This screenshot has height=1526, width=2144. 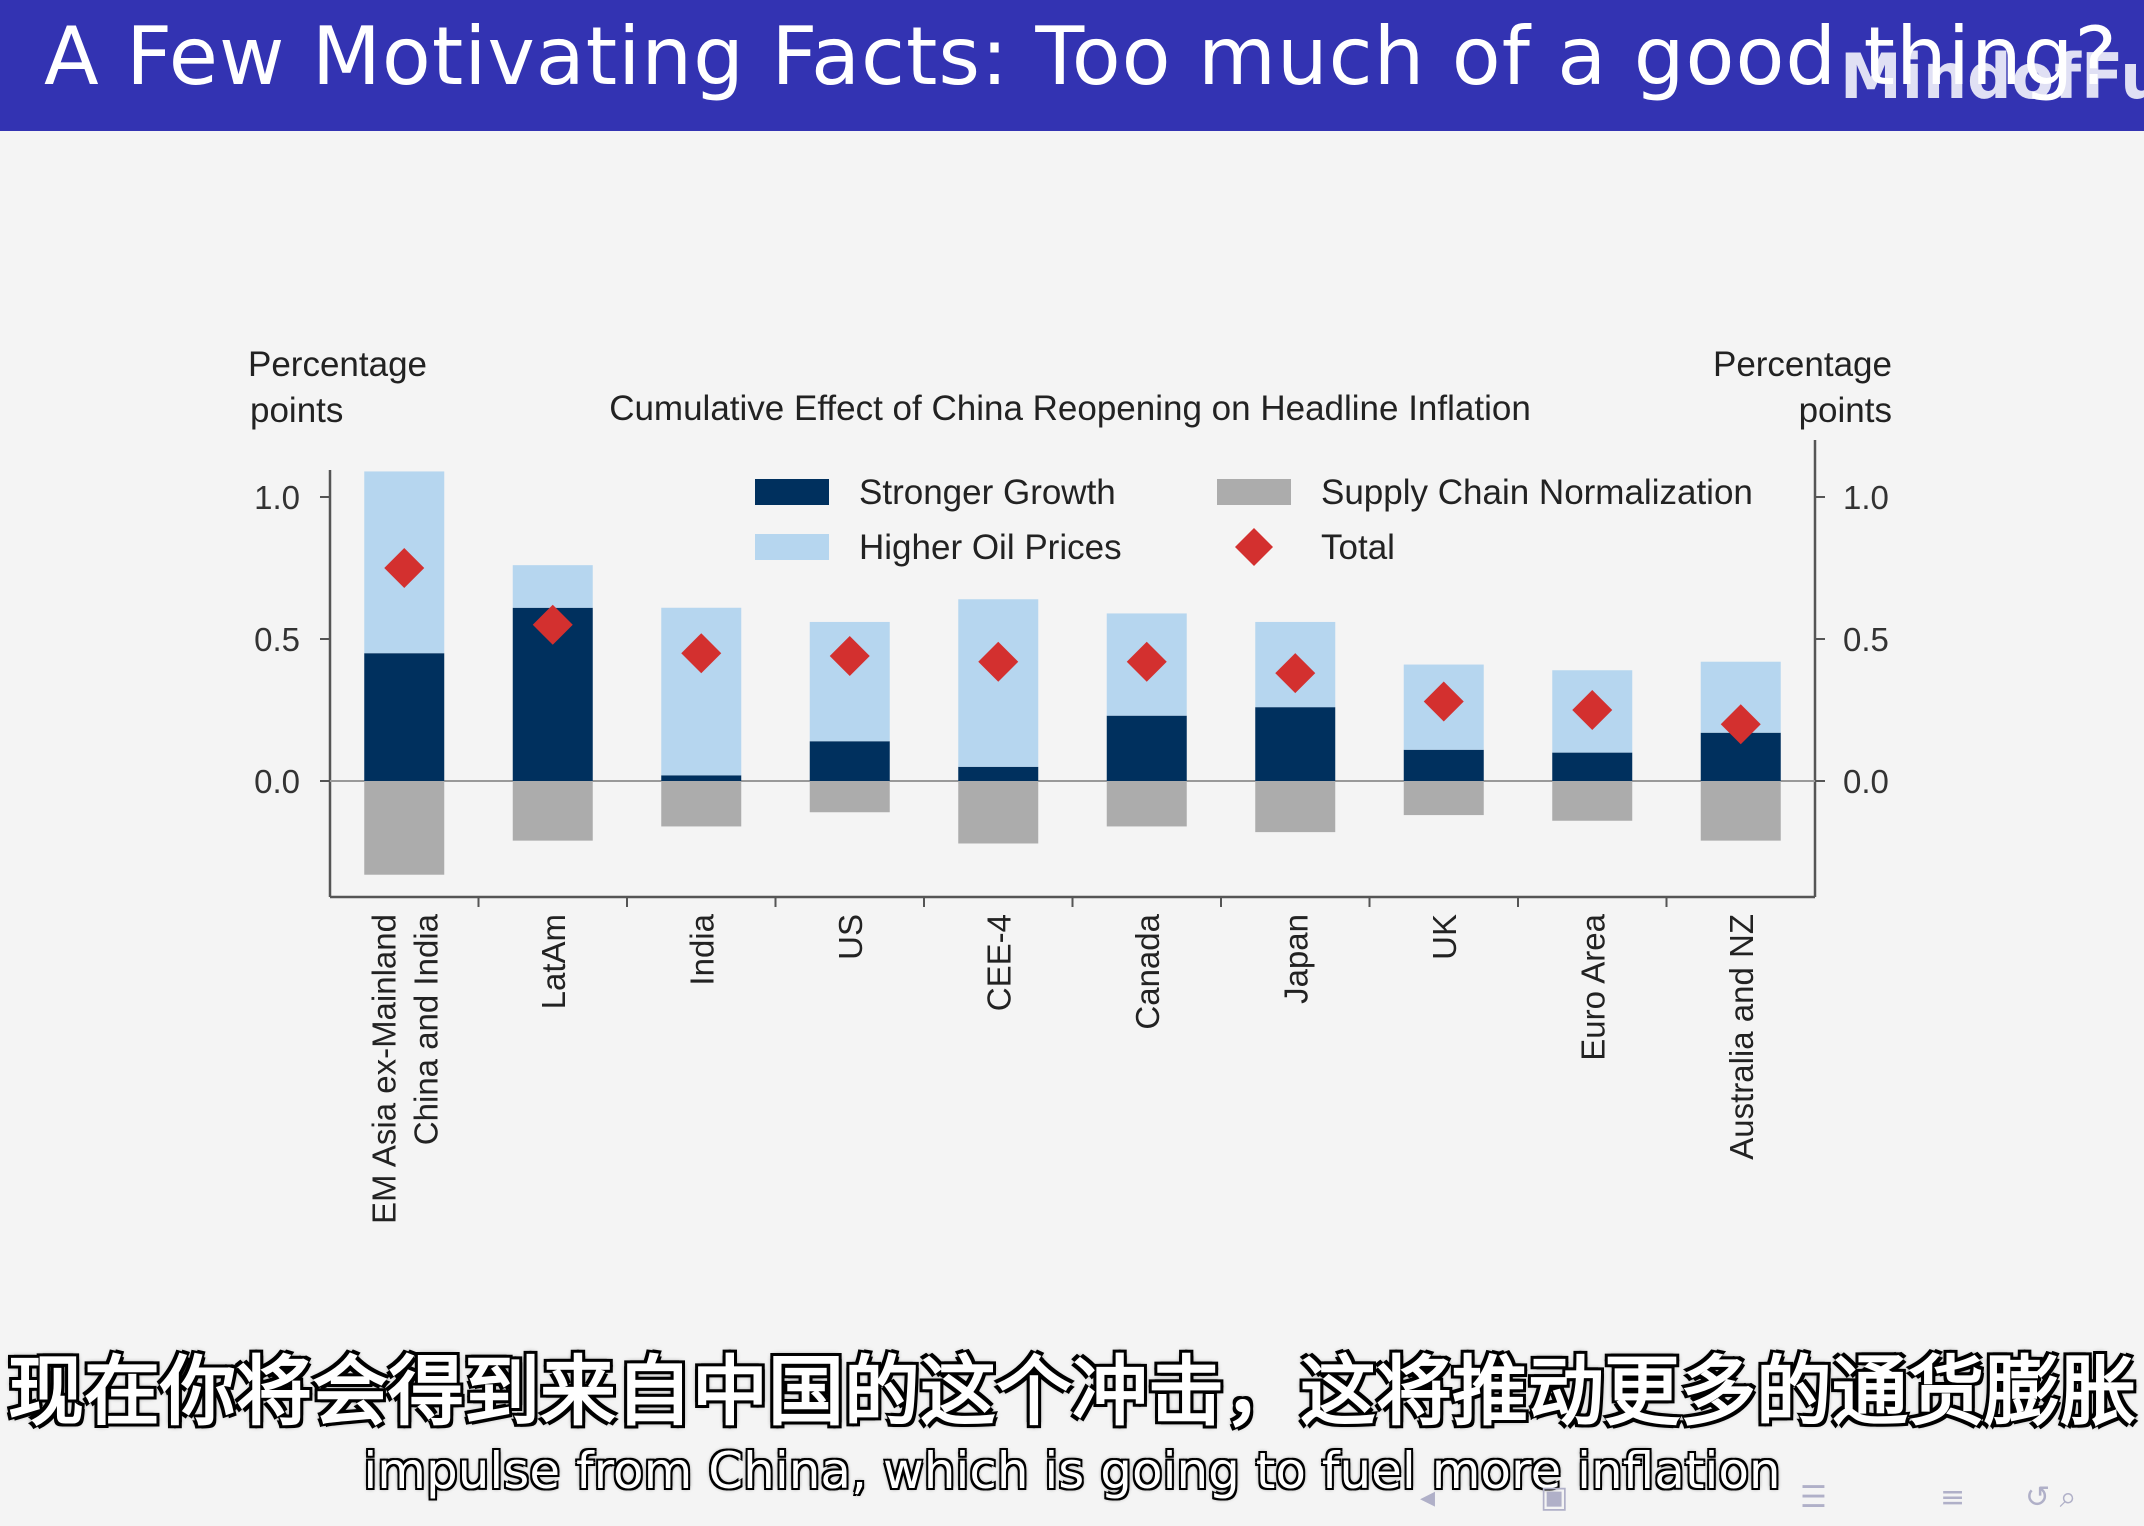 What do you see at coordinates (1592, 986) in the screenshot?
I see `x-category-label: Euro Area` at bounding box center [1592, 986].